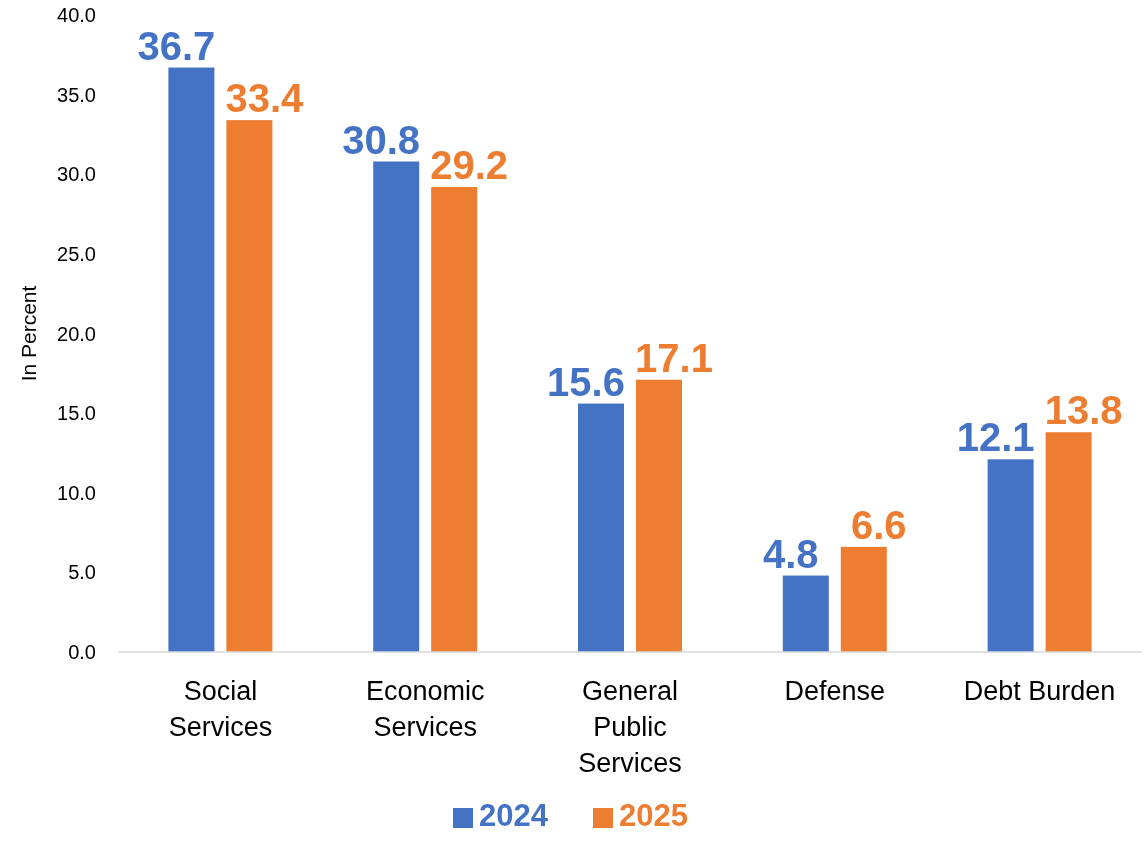 The height and width of the screenshot is (842, 1146). Describe the element at coordinates (586, 381) in the screenshot. I see `data-label: 15.6` at that location.